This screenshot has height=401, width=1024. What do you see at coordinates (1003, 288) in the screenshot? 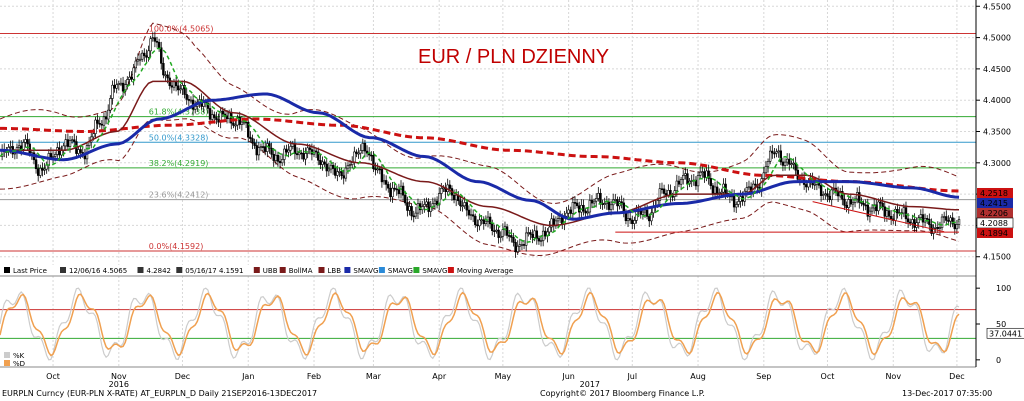
I see `osc-tick-label: 100` at bounding box center [1003, 288].